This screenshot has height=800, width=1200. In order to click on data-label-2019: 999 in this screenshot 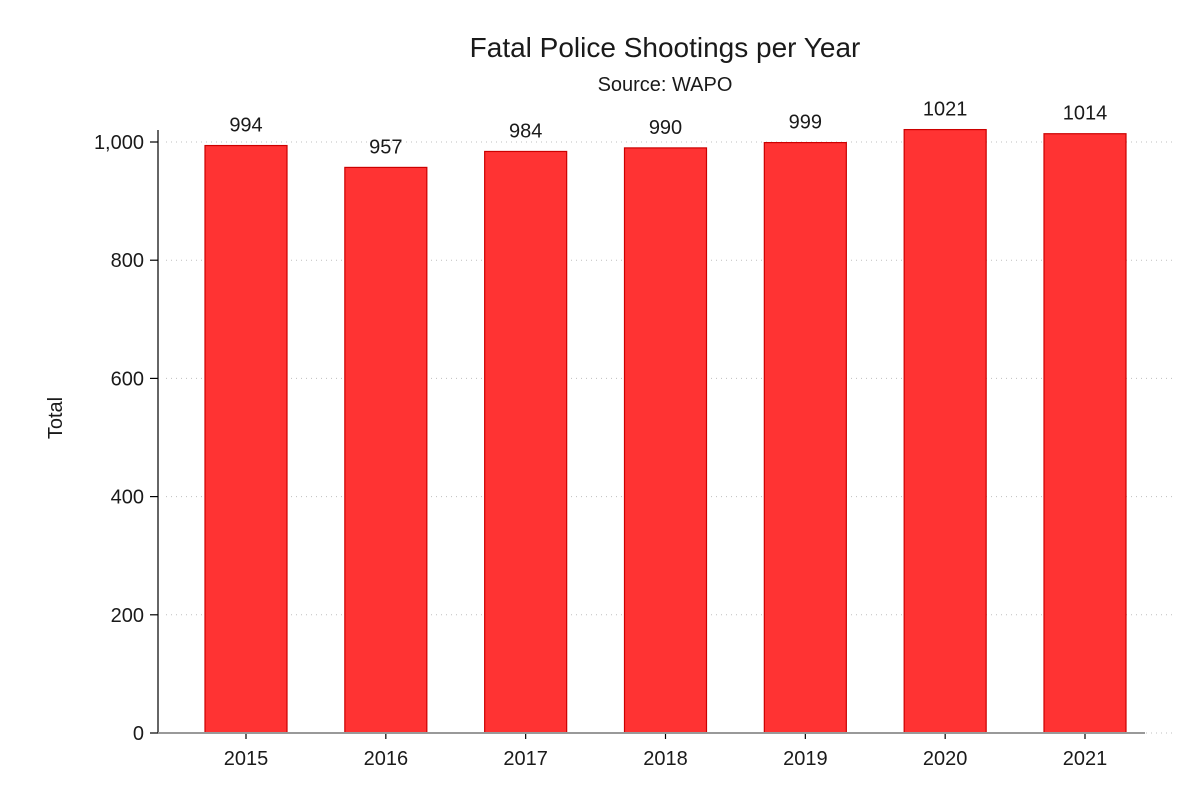, I will do `click(805, 123)`.